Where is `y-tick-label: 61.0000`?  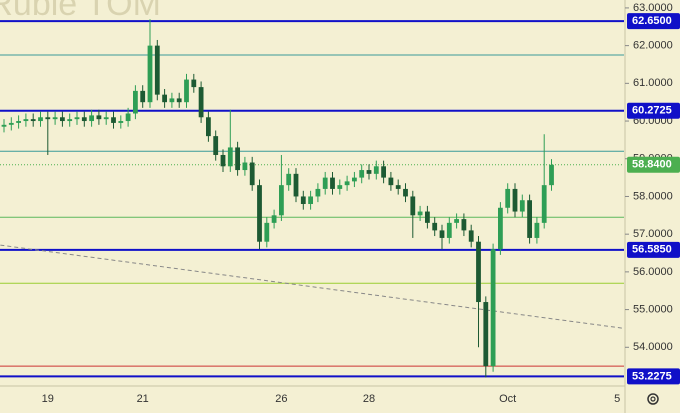 y-tick-label: 61.0000 is located at coordinates (653, 83).